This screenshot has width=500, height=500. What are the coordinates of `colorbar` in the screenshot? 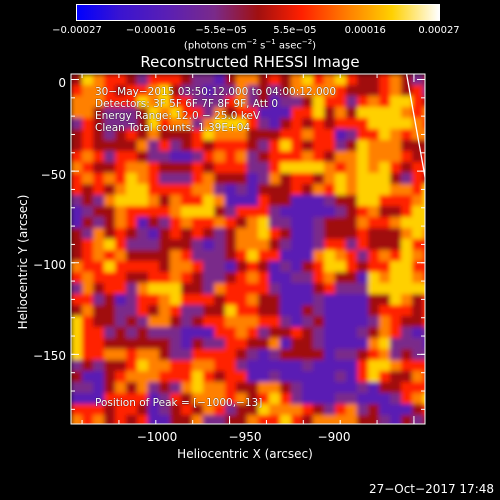 It's located at (258, 12).